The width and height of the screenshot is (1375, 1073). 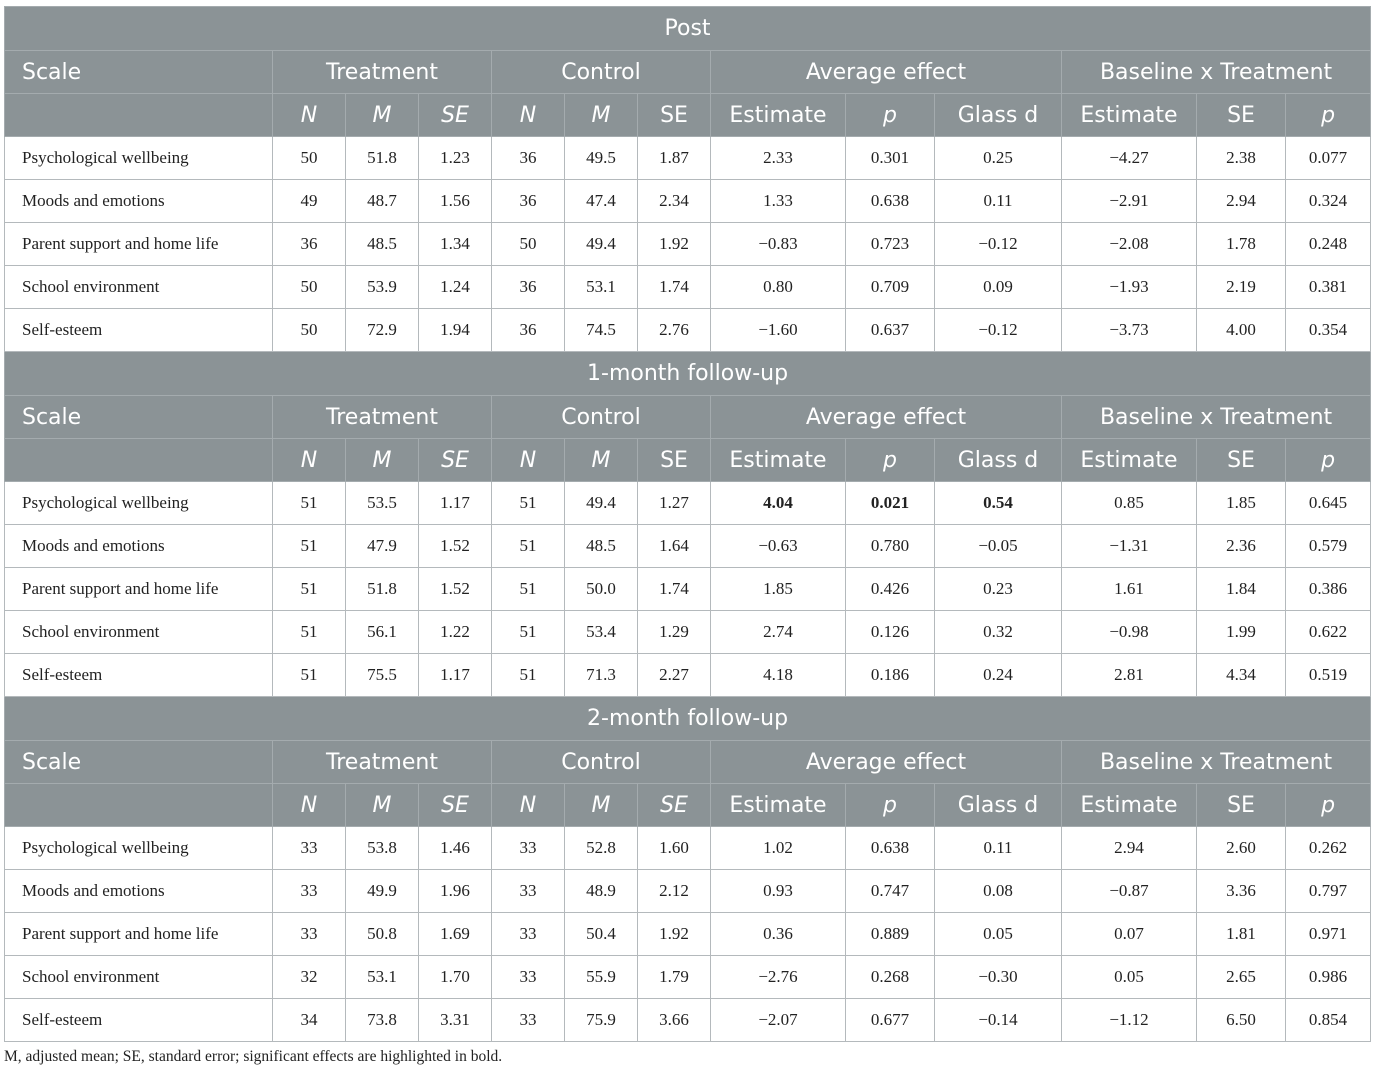 What do you see at coordinates (382, 546) in the screenshot?
I see `value-cell: 47.9` at bounding box center [382, 546].